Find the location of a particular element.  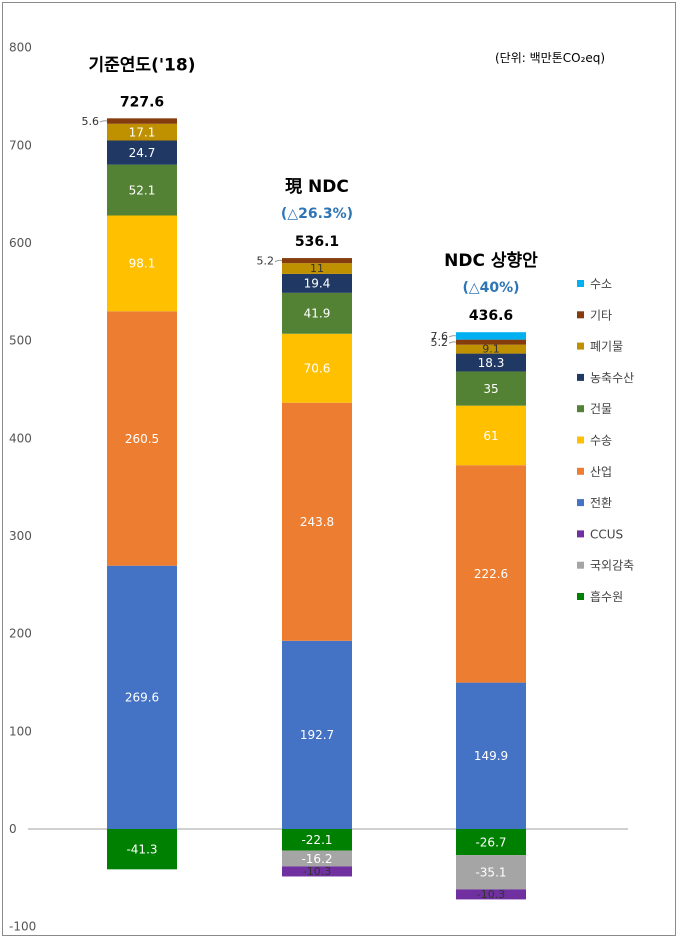

bar-title: 기준연도('18) is located at coordinates (142, 65).